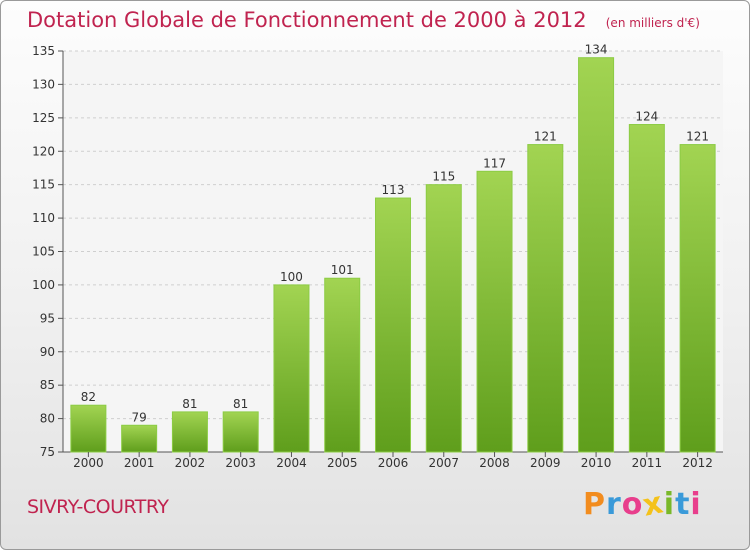 The width and height of the screenshot is (750, 550). What do you see at coordinates (596, 50) in the screenshot?
I see `data-label: 134` at bounding box center [596, 50].